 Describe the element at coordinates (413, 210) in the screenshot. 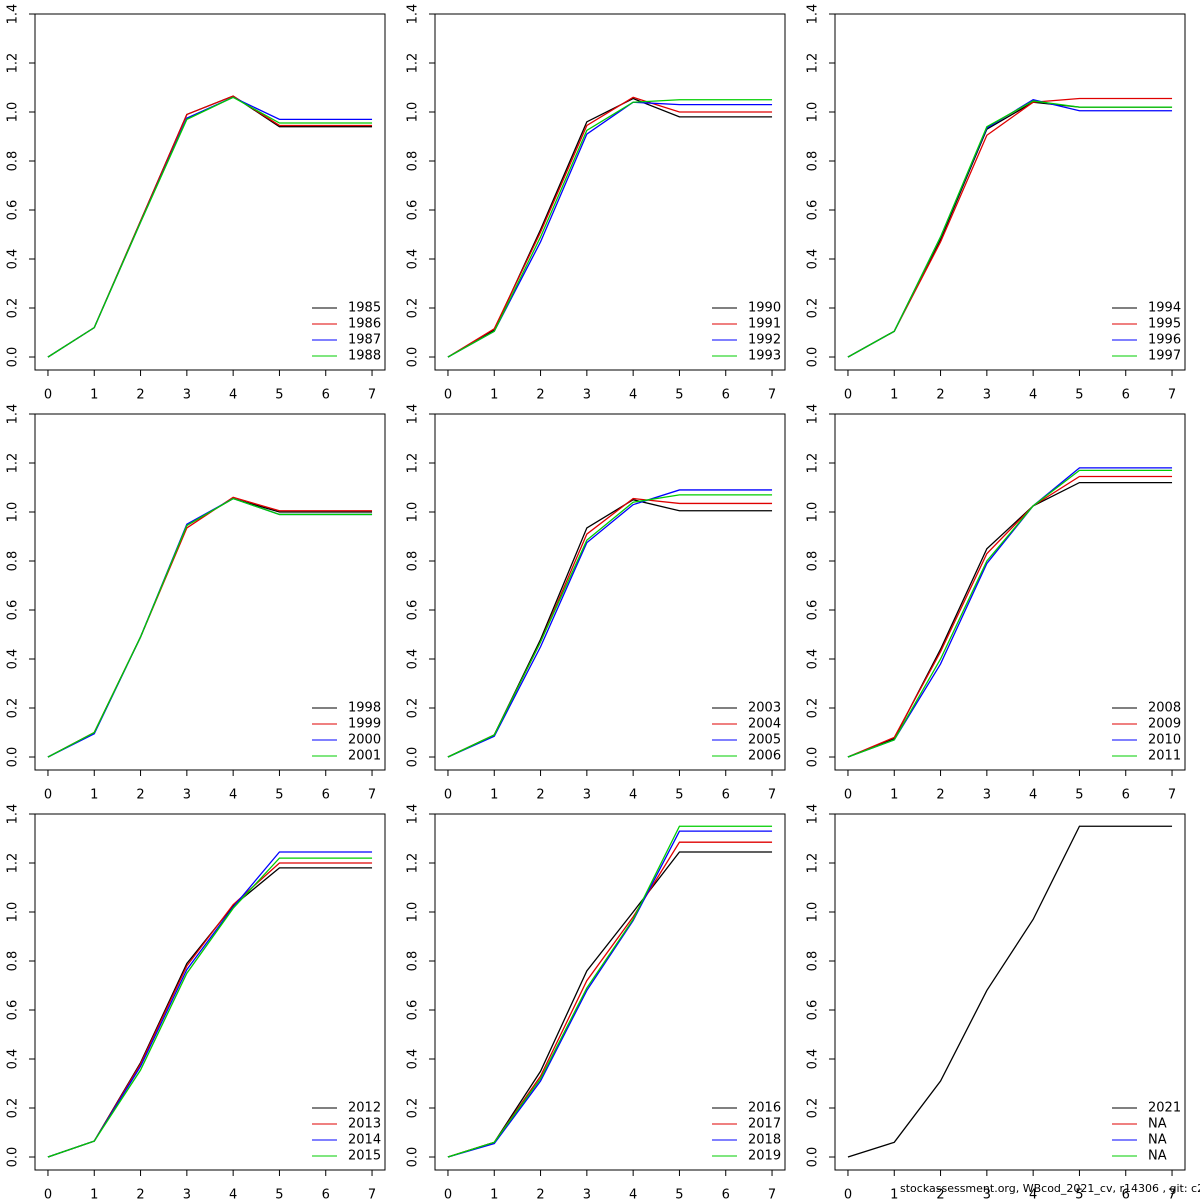

I see `y-tick-label: 0.6` at that location.